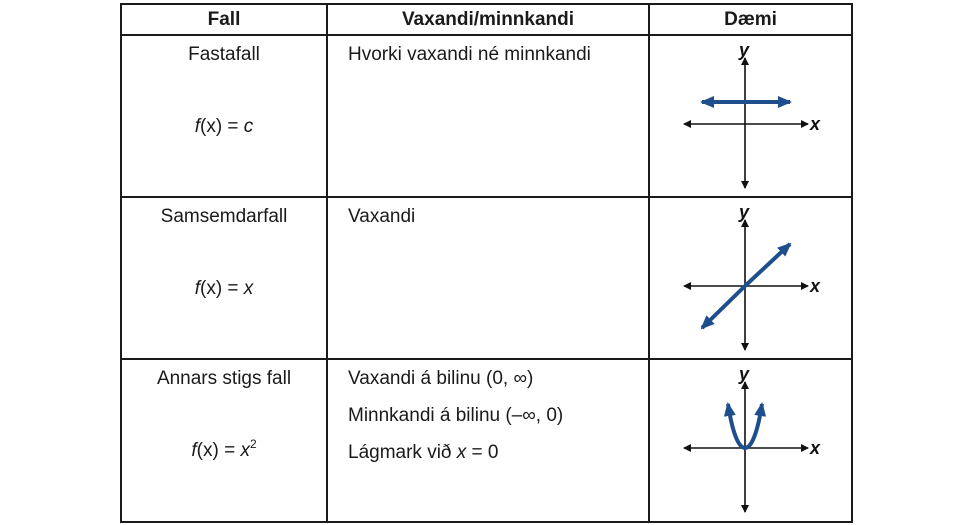 This screenshot has width=975, height=525. I want to click on header-row: Fall Vaxandi/minnkandi Dæmi, so click(486, 19).